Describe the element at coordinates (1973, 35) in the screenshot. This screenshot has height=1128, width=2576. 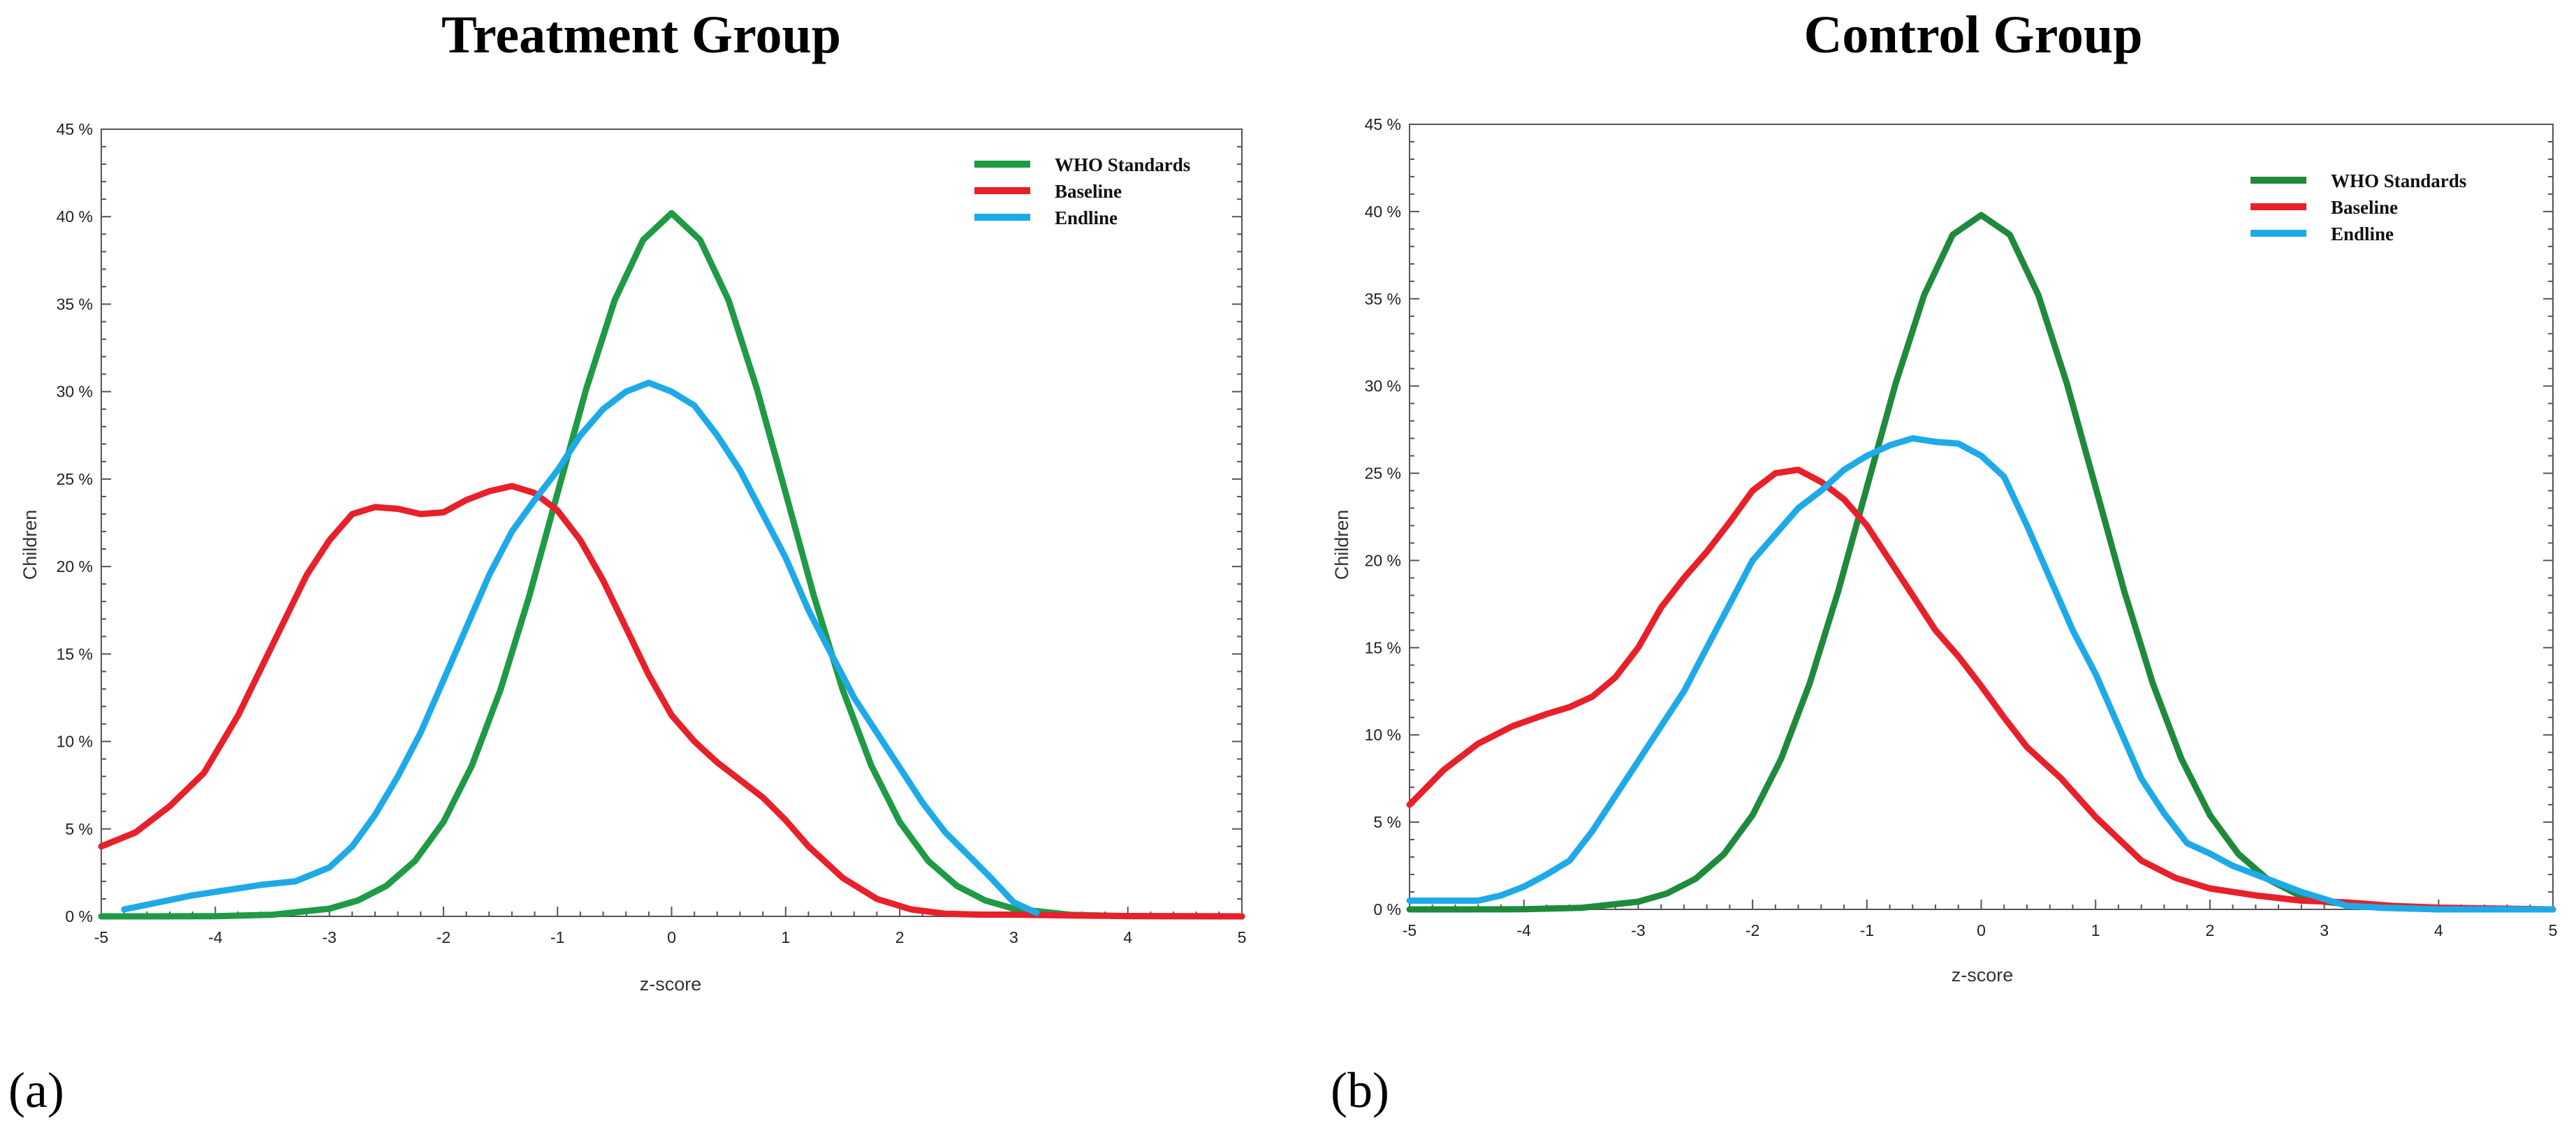
I see `chart-title: Control Group` at that location.